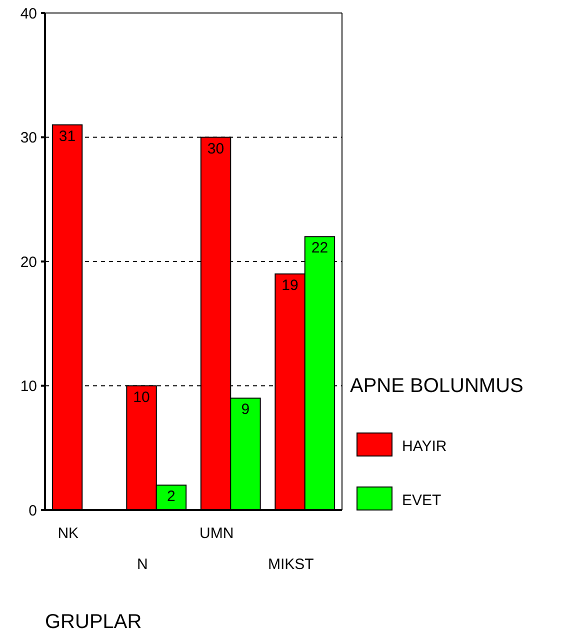 The image size is (574, 639). I want to click on data-label: 30, so click(215, 149).